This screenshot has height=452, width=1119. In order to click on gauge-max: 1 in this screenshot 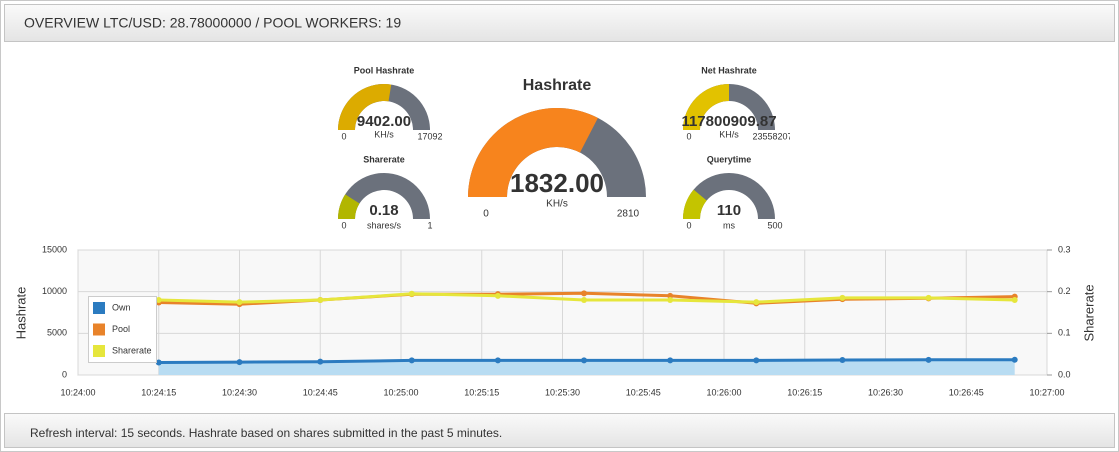, I will do `click(429, 225)`.